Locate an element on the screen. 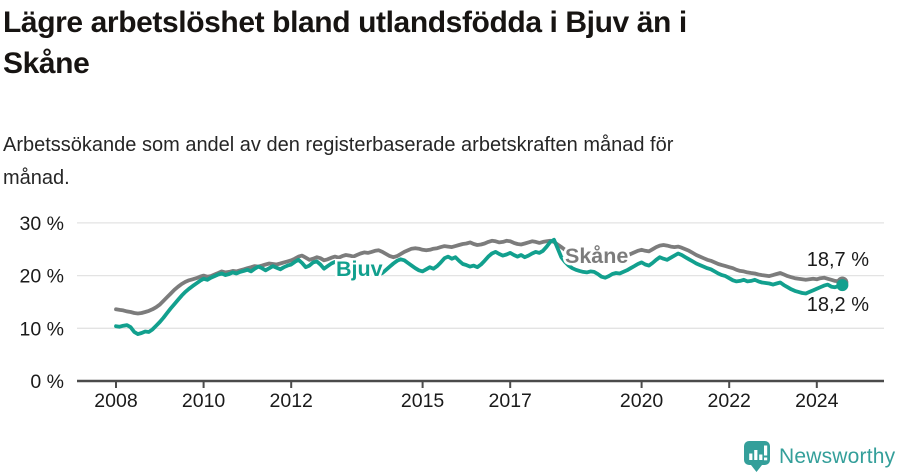  x-axis-label-2010: 2010 is located at coordinates (204, 401).